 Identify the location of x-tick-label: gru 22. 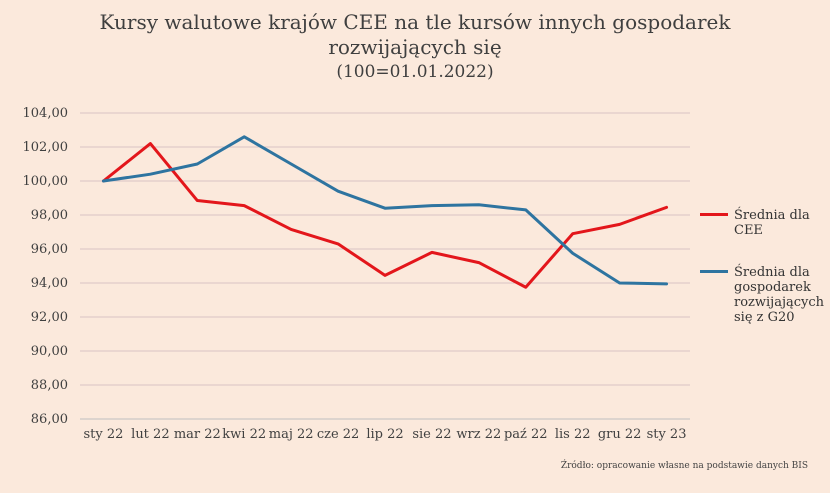
(620, 434).